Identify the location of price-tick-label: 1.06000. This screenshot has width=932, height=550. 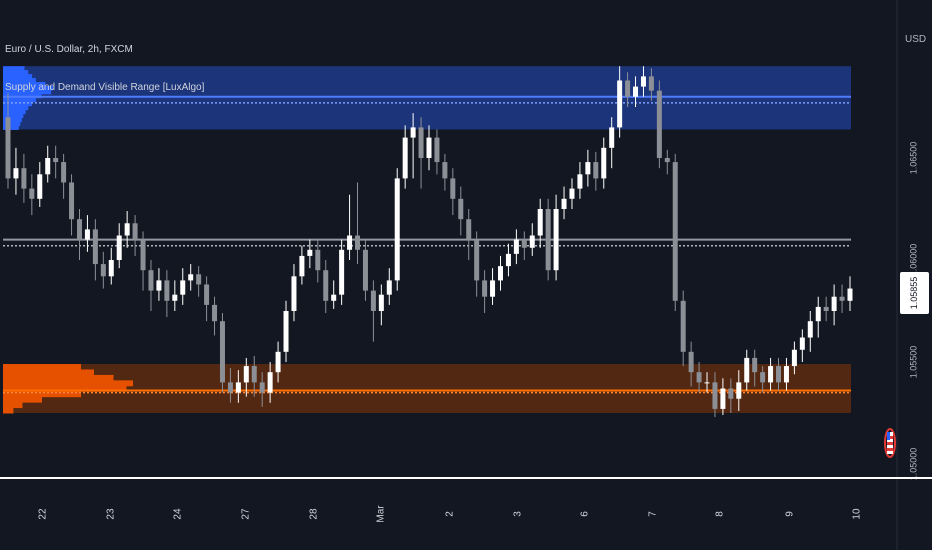
(913, 260).